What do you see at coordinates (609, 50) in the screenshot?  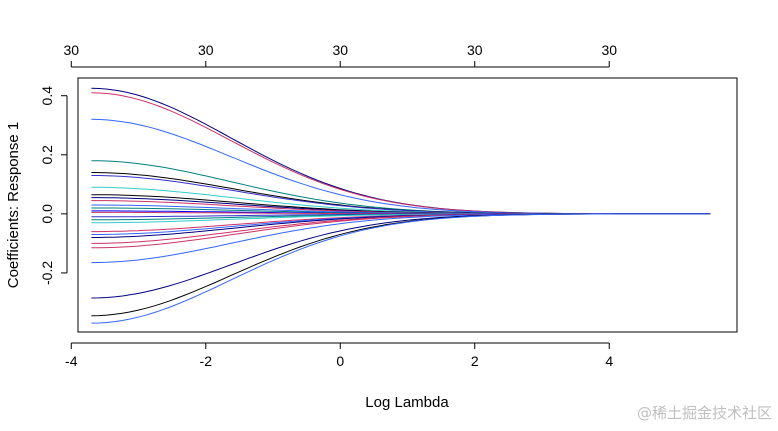 I see `top-tick-label-4: 30` at bounding box center [609, 50].